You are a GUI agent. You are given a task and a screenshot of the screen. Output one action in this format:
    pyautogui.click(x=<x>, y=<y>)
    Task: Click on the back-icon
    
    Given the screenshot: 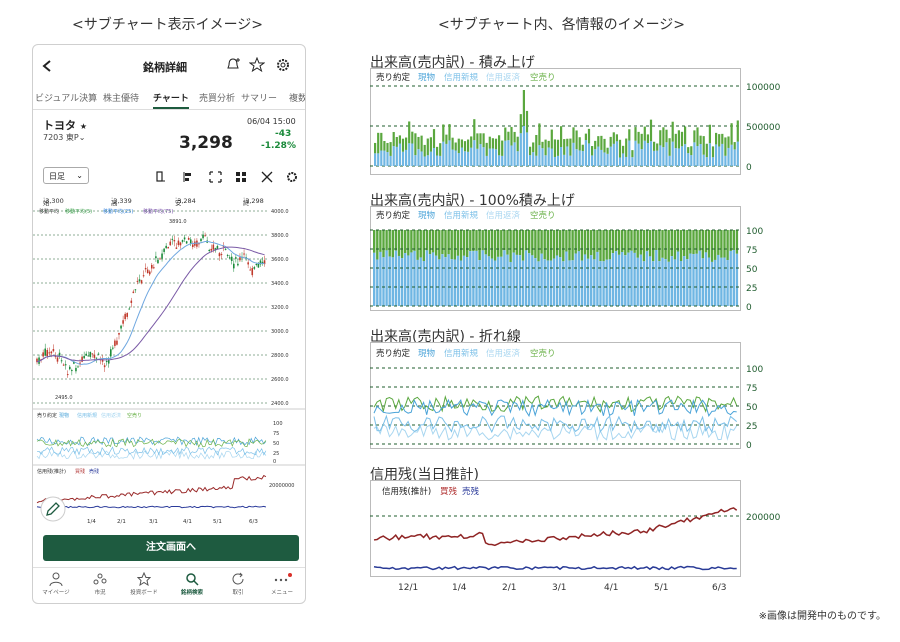 What is the action you would take?
    pyautogui.click(x=47, y=66)
    